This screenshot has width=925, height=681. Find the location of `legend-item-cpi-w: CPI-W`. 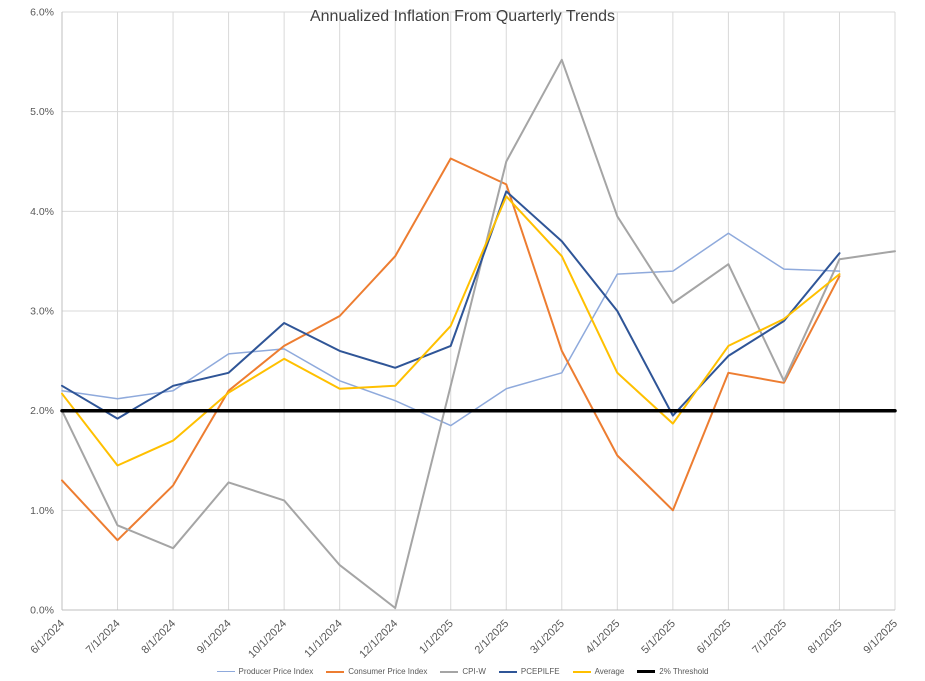

legend-item-cpi-w: CPI-W is located at coordinates (463, 671).